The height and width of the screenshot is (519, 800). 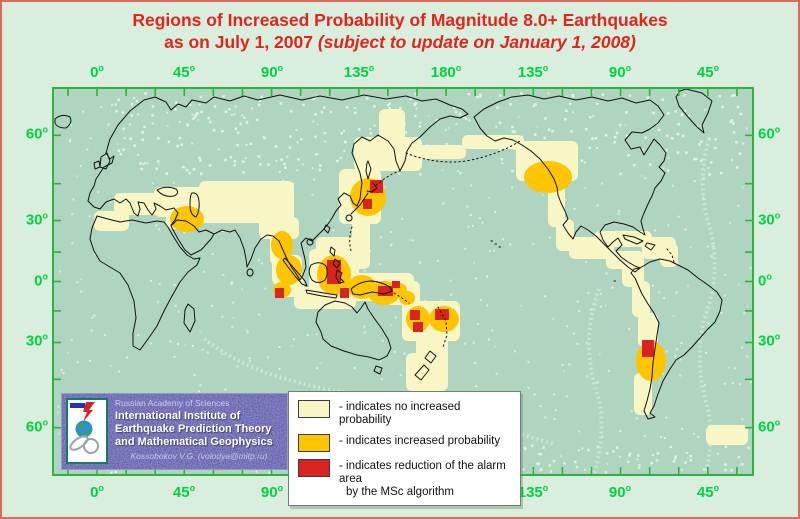 I want to click on orbit-ring-icon, so click(x=79, y=443).